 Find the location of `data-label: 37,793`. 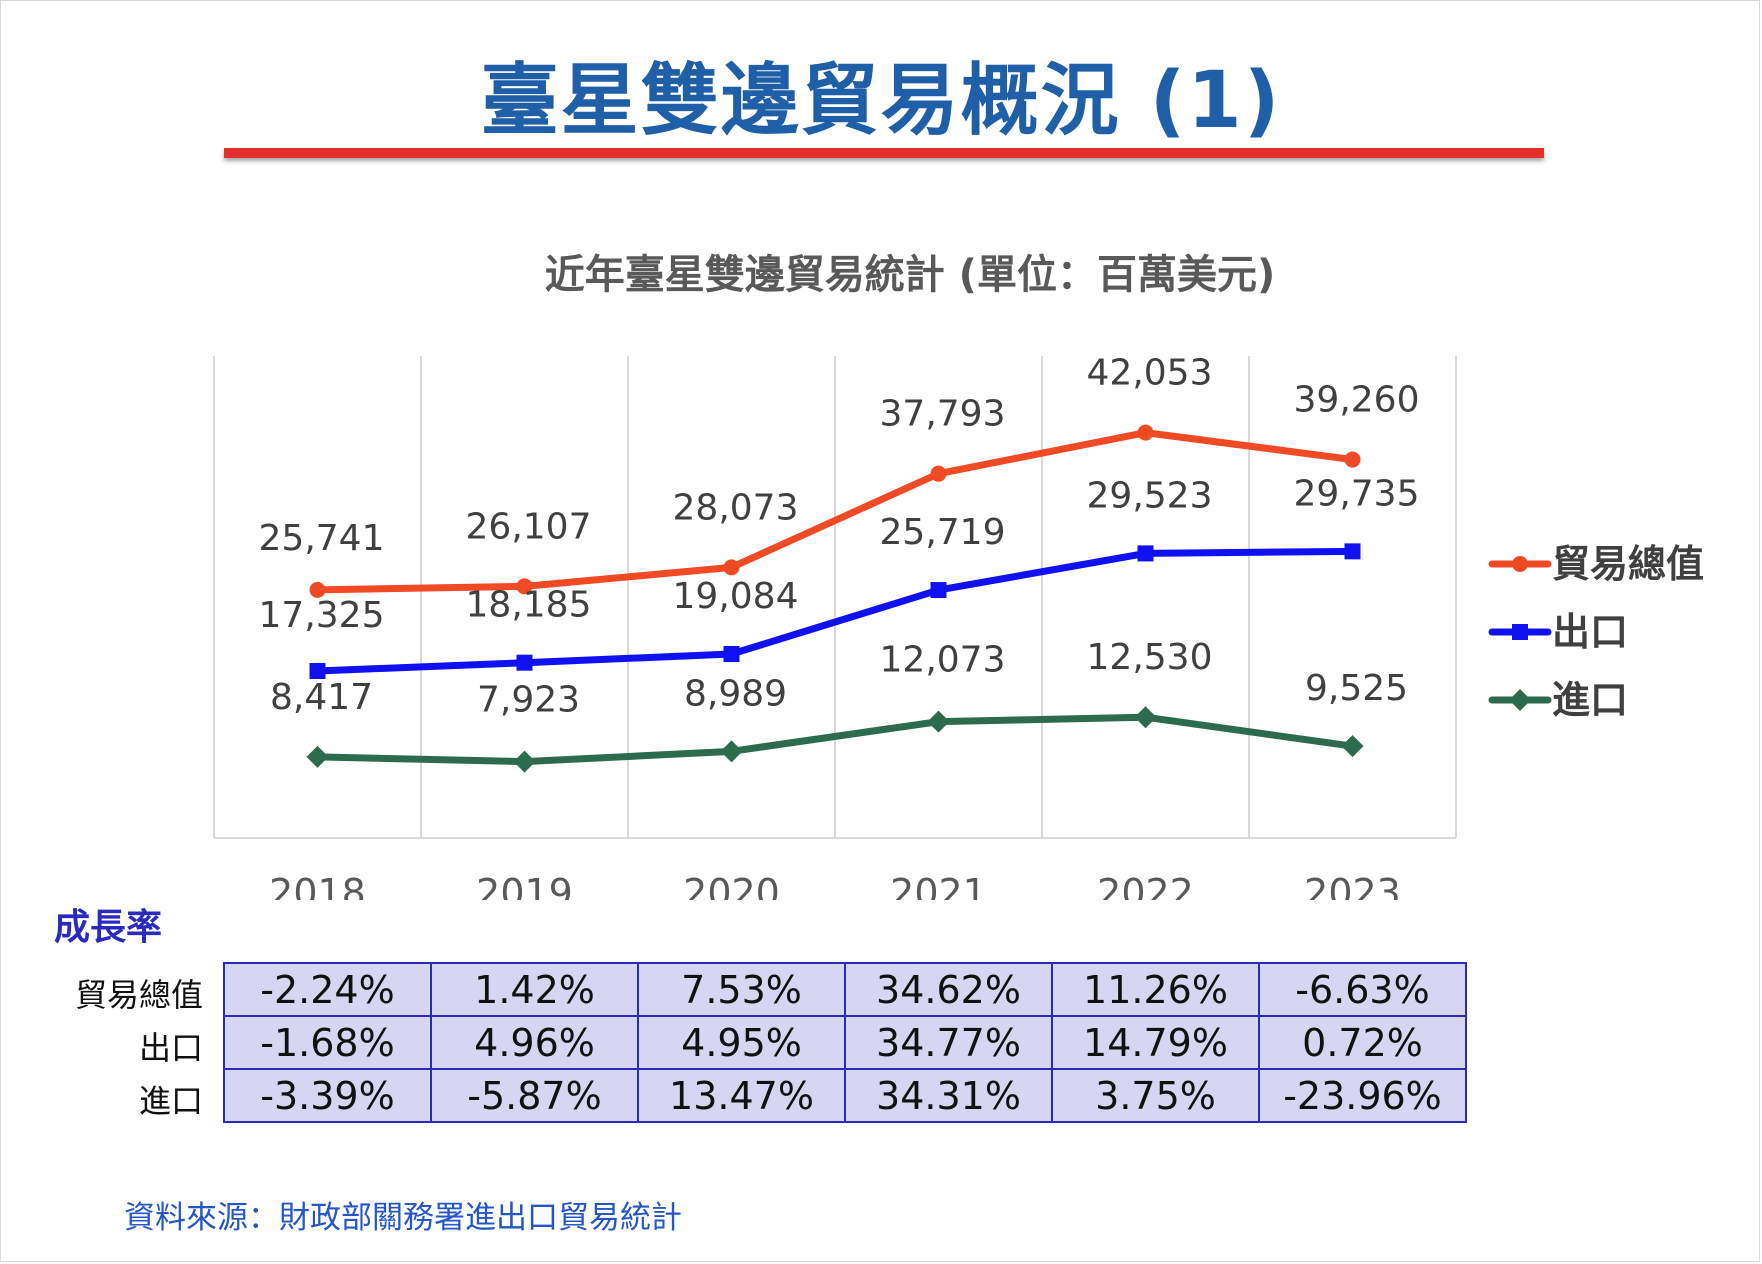

data-label: 37,793 is located at coordinates (943, 414).